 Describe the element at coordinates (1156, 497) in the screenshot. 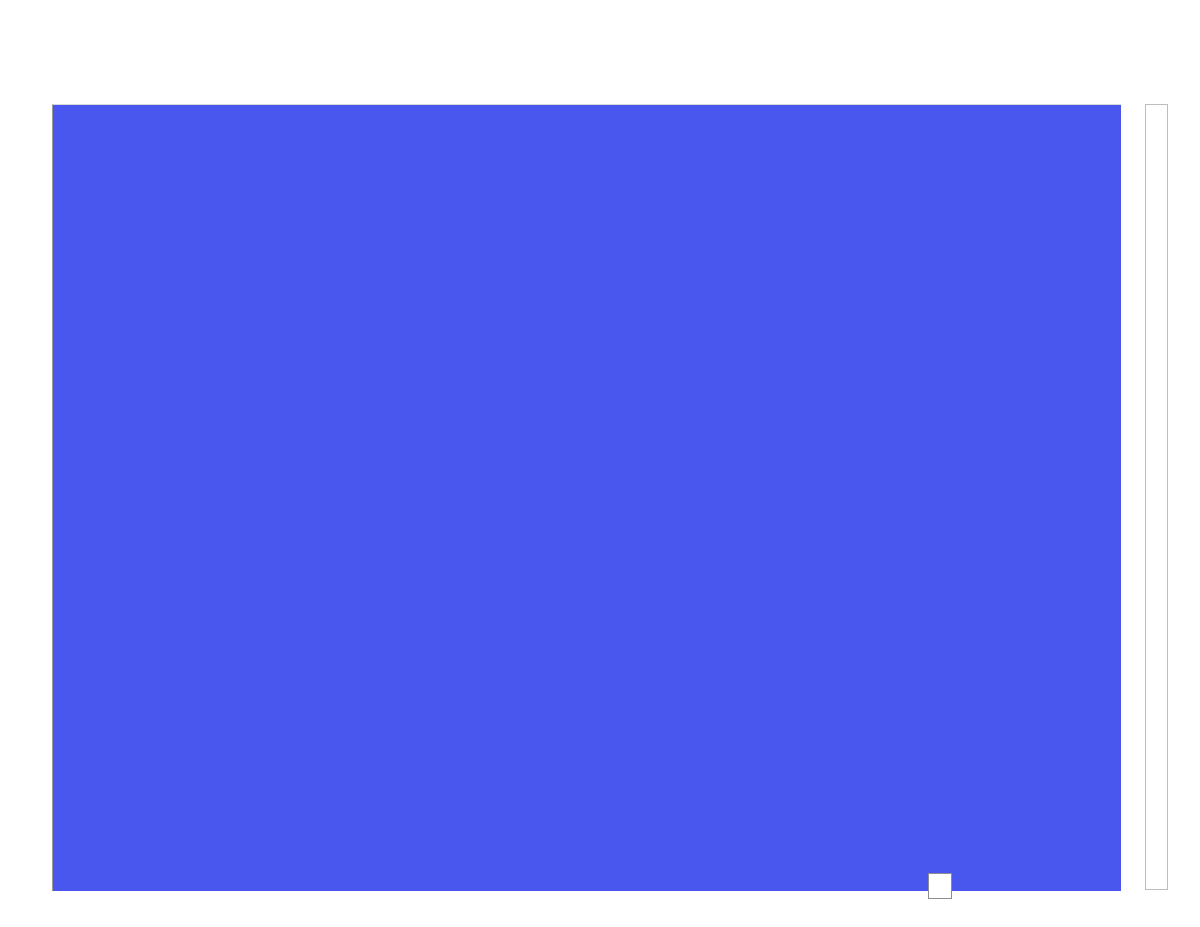

I see `colorbar` at that location.